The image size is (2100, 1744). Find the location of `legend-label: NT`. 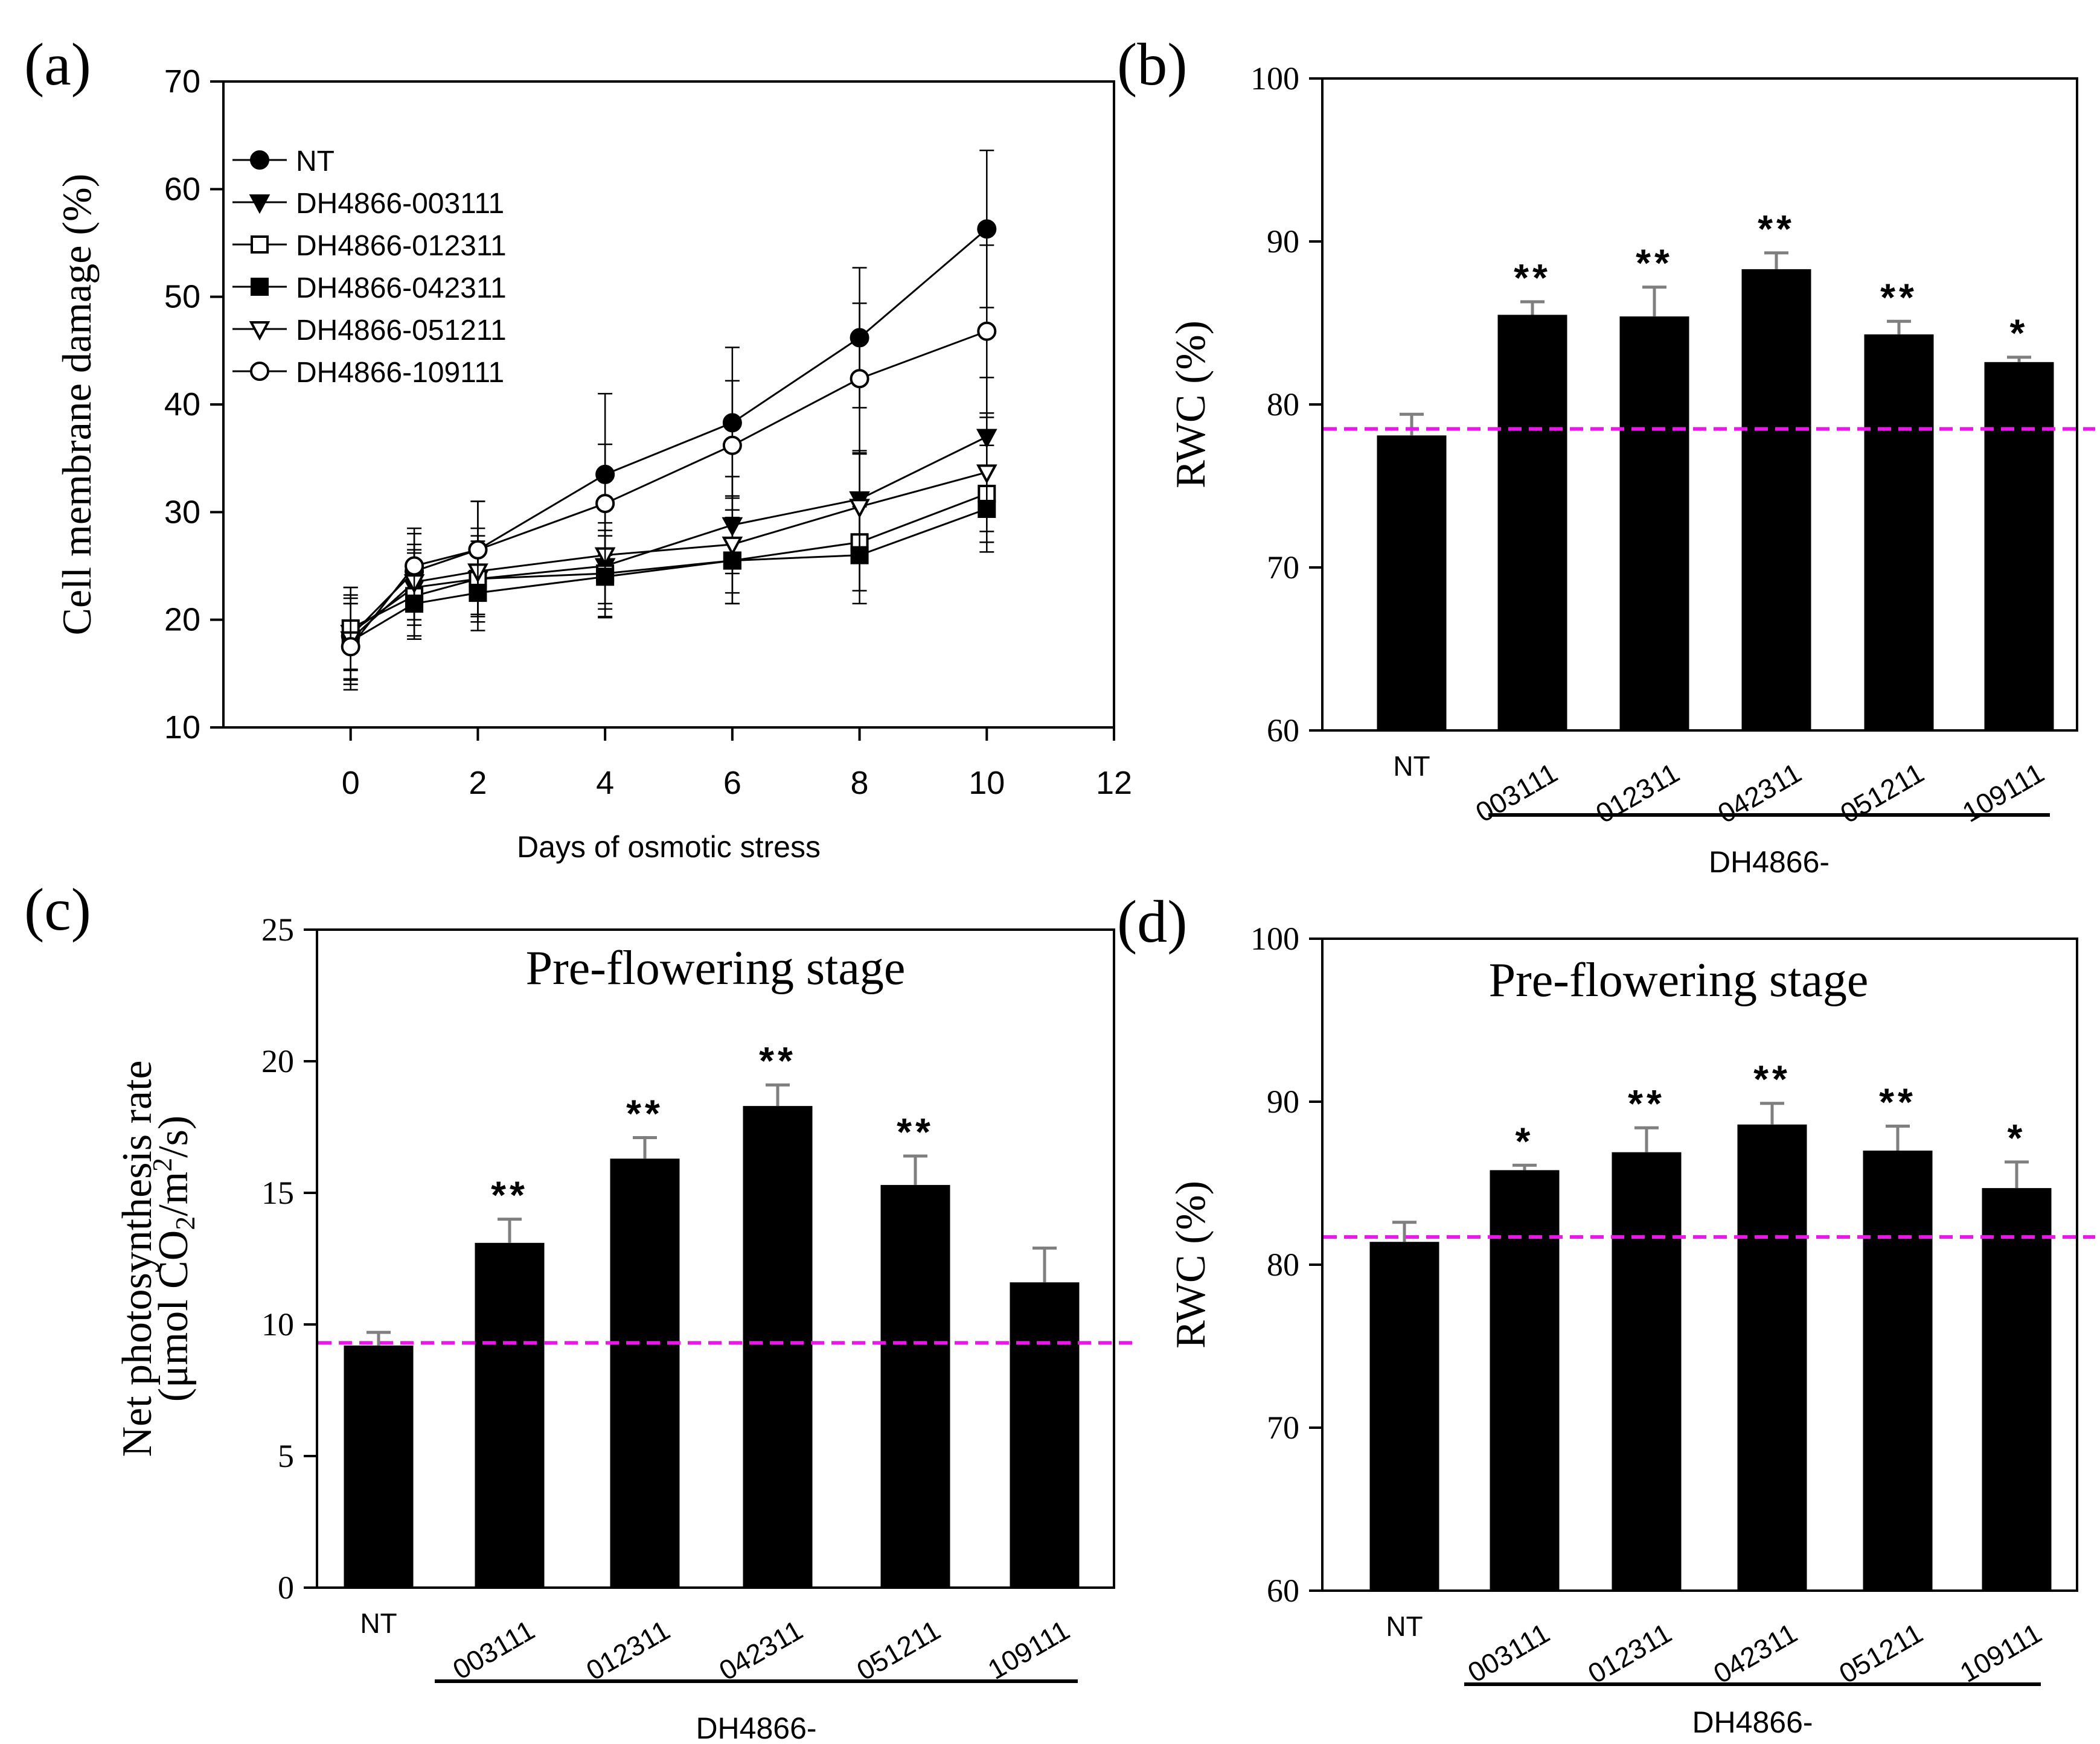

legend-label: NT is located at coordinates (315, 161).